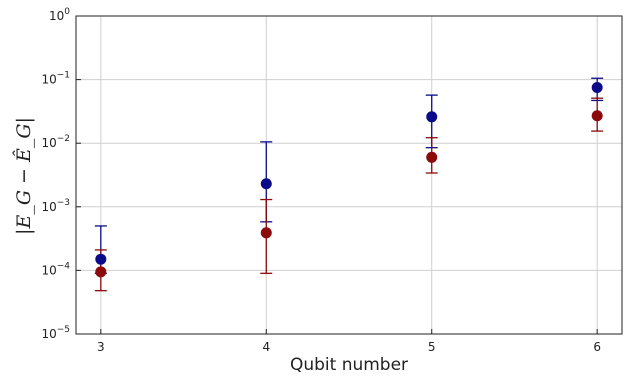 The width and height of the screenshot is (624, 377). I want to click on y-ticks: 10⁻⁵ 10⁻⁴ 10⁻³ 10⁻² 10⁻¹ 10⁰, so click(61, 174).